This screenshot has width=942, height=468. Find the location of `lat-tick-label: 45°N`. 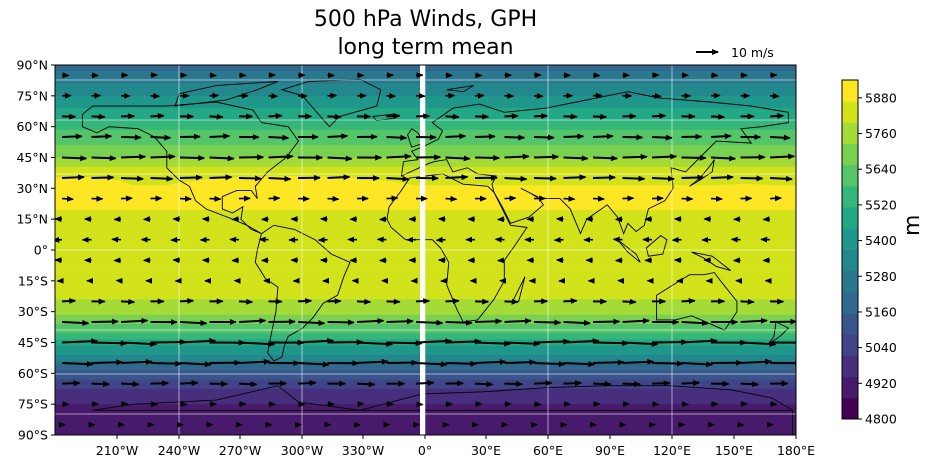

lat-tick-label: 45°N is located at coordinates (32, 157).